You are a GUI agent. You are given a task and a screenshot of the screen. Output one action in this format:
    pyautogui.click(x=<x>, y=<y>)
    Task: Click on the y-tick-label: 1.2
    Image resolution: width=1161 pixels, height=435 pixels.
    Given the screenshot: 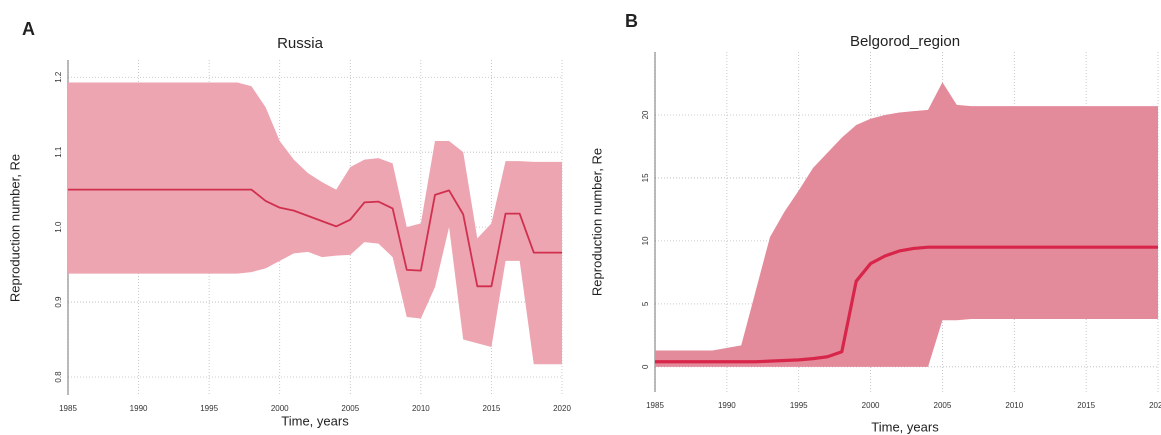 What is the action you would take?
    pyautogui.click(x=58, y=77)
    